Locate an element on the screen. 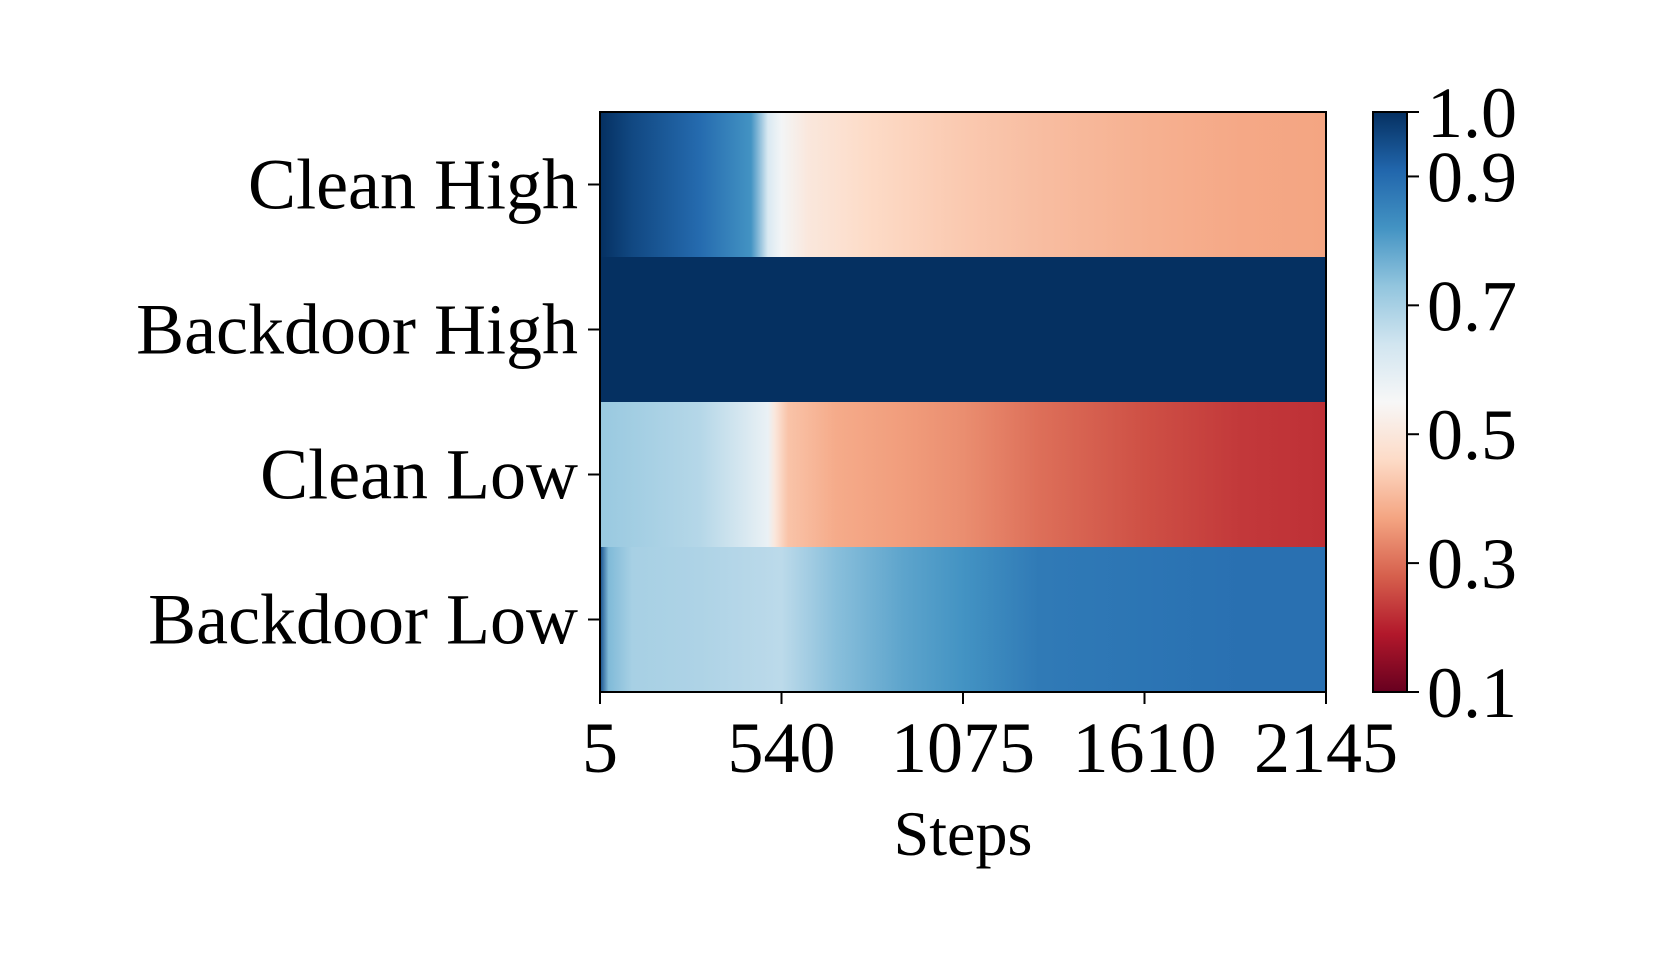 Image resolution: width=1661 pixels, height=954 pixels. colorbar: 0.1 0.3 0.5 0.7 0.91.0 is located at coordinates (1444, 403).